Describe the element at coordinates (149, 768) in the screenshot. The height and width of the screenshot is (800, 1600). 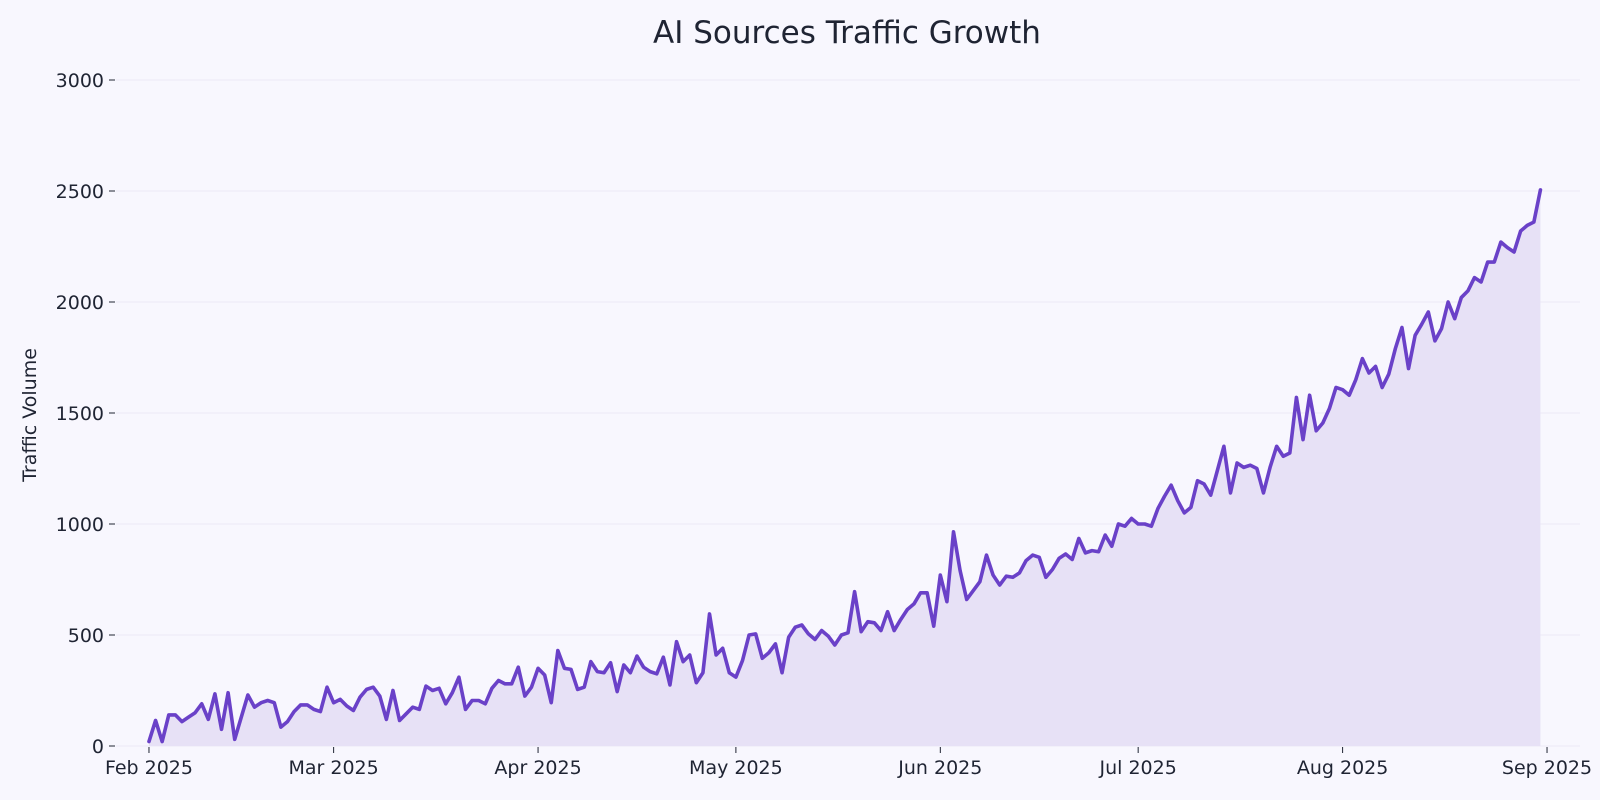
I see `x-tick-label: Feb 2025` at that location.